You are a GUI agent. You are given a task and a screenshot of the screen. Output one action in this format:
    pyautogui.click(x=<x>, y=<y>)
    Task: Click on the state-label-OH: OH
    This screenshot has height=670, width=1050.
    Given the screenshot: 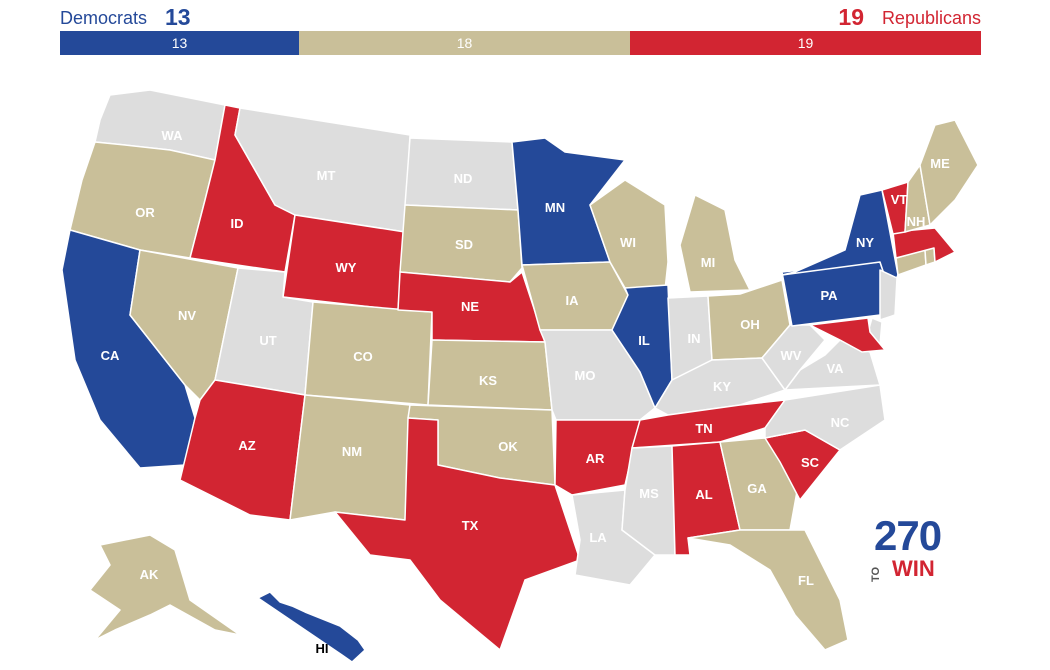 What is the action you would take?
    pyautogui.click(x=750, y=324)
    